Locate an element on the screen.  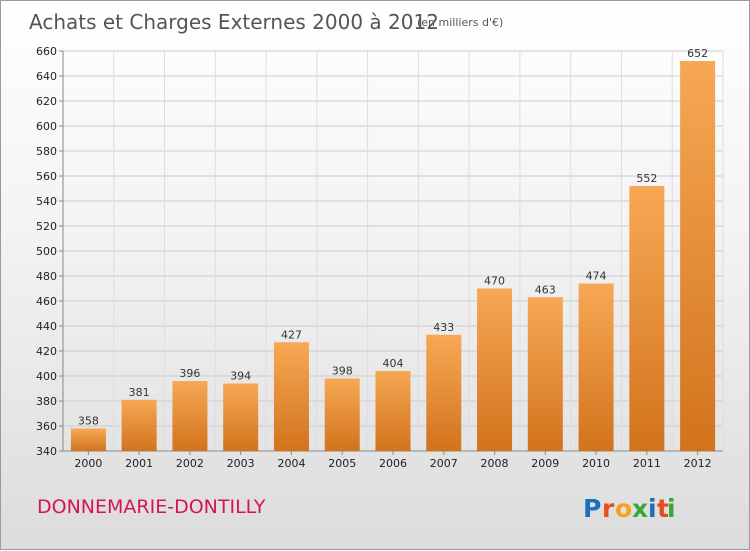
x-tick-label-2005: 2005 is located at coordinates (342, 463).